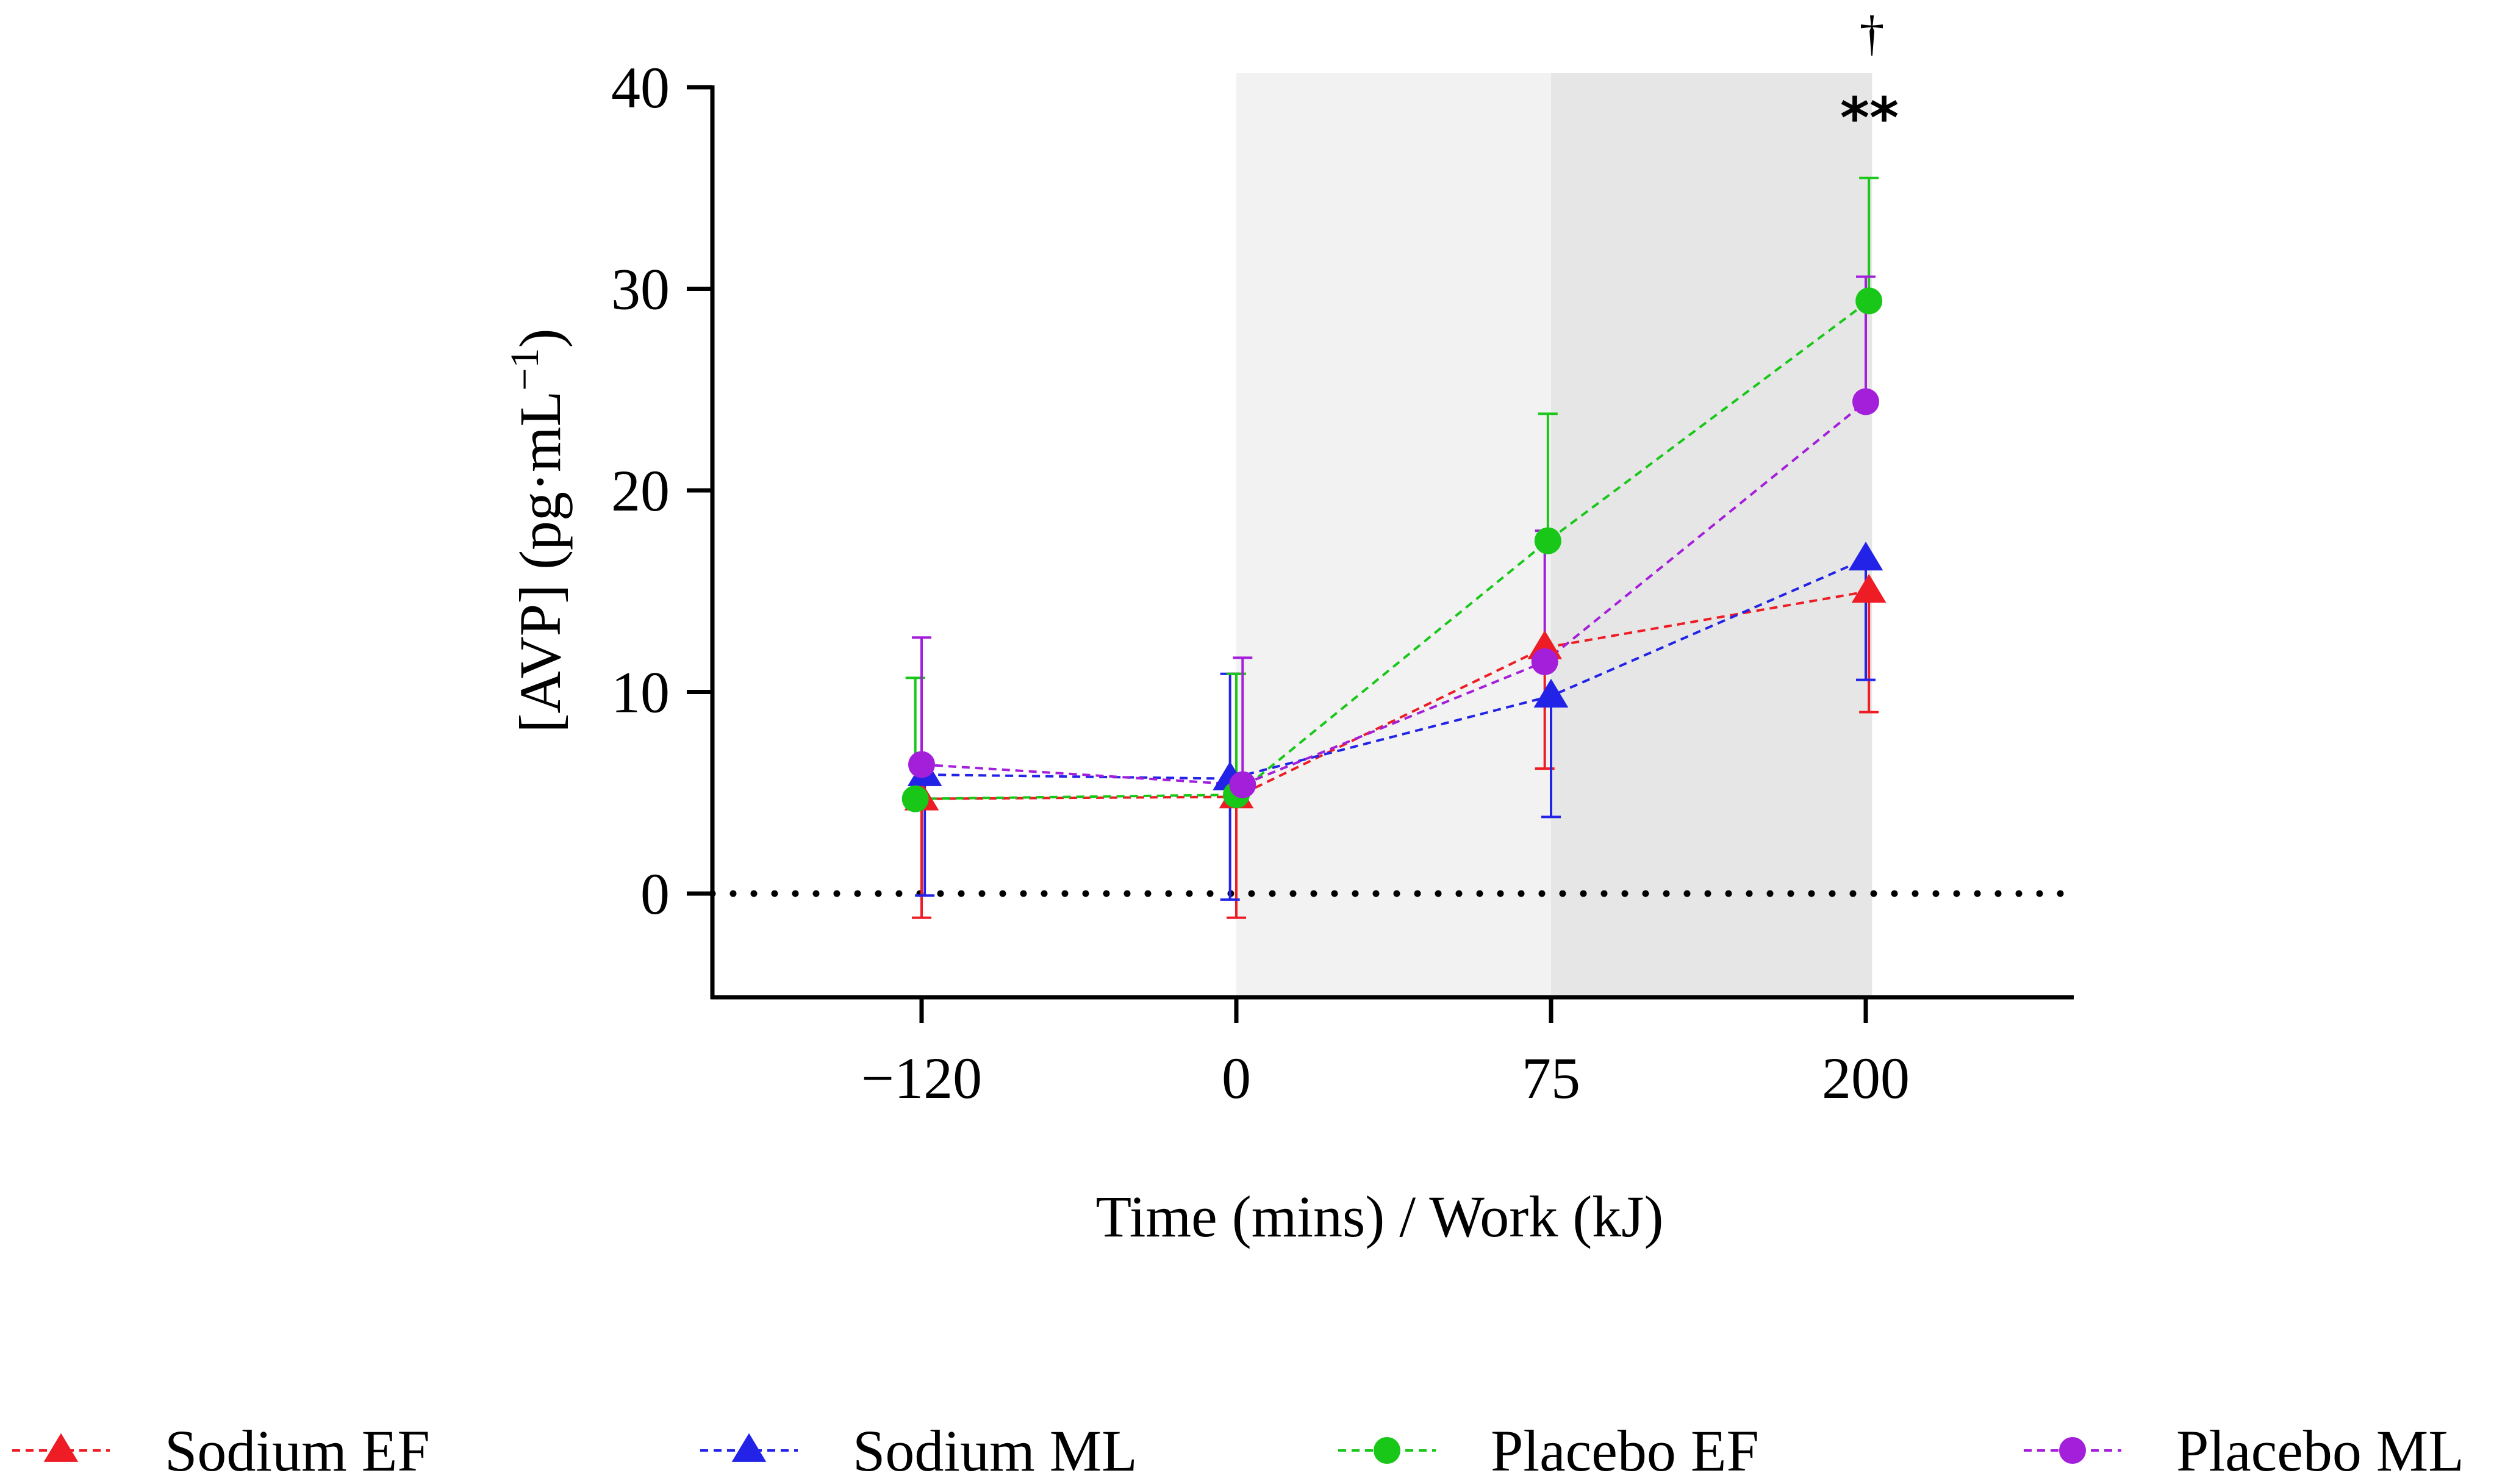 The width and height of the screenshot is (2494, 1484). I want to click on y-tick-label: 40, so click(640, 87).